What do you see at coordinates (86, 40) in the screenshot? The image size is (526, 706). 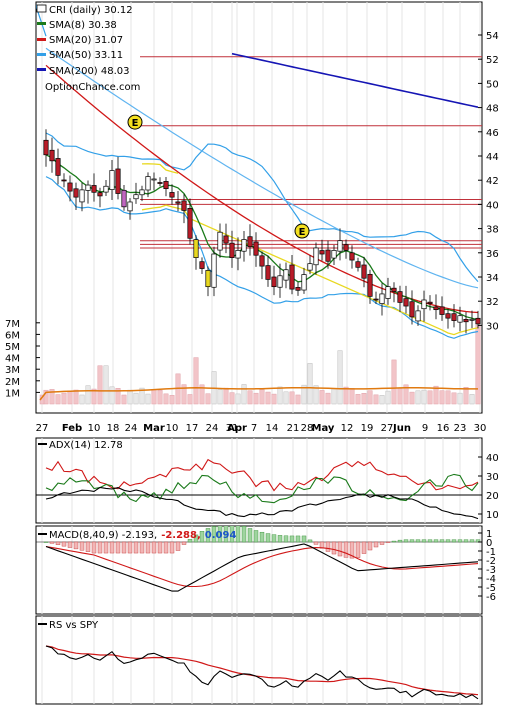 I see `legend-sma20: SMA(20) 31.07` at bounding box center [86, 40].